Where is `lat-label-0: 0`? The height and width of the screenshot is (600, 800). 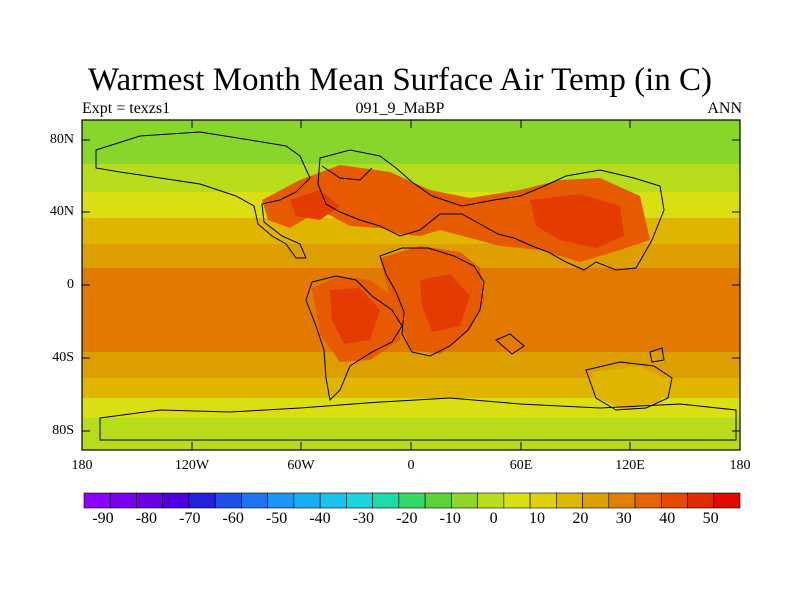 lat-label-0: 0 is located at coordinates (70, 284).